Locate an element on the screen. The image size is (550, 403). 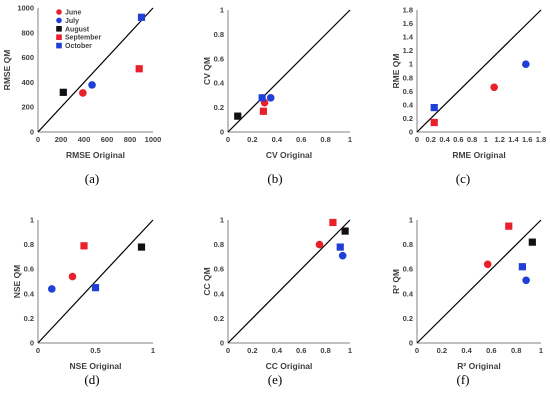
x-axis-label: R² Original is located at coordinates (478, 366).